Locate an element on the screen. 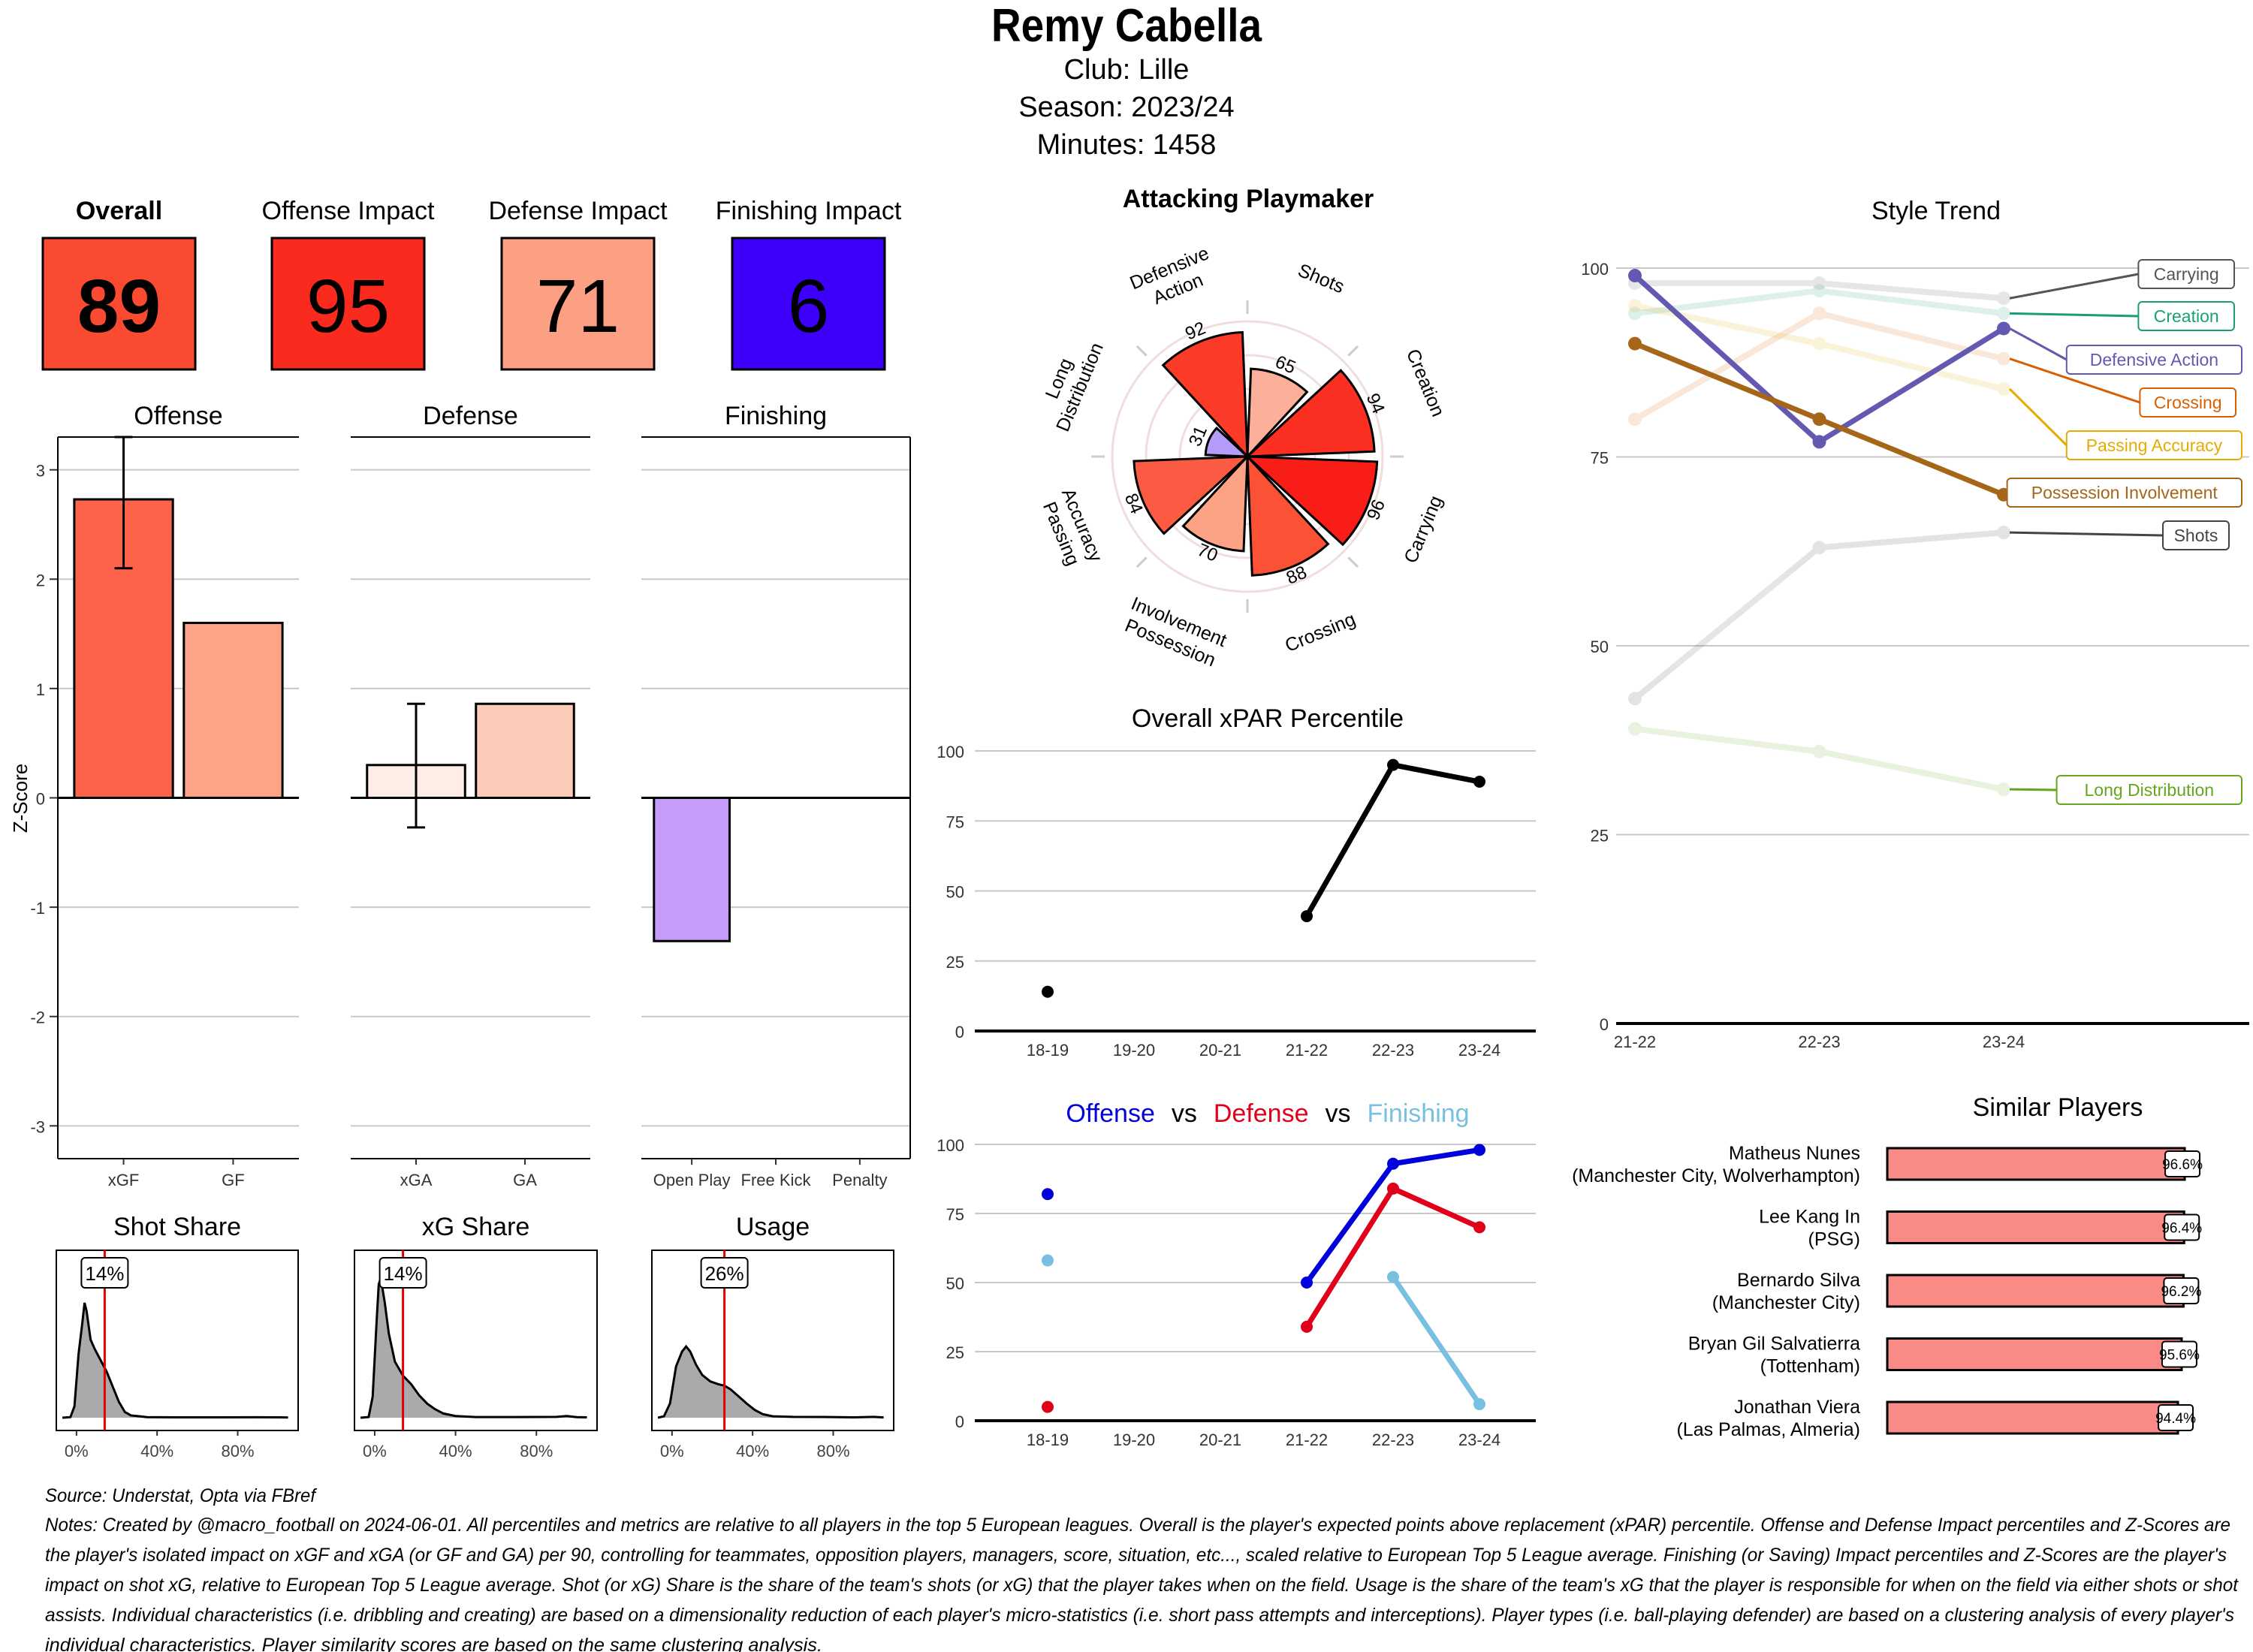 This screenshot has height=1652, width=2253. trend-label: Defensive Action is located at coordinates (2154, 359).